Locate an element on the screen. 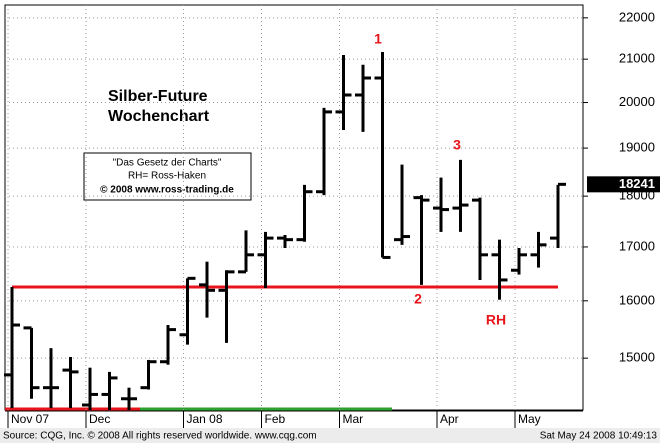  last-price-box is located at coordinates (623, 184).